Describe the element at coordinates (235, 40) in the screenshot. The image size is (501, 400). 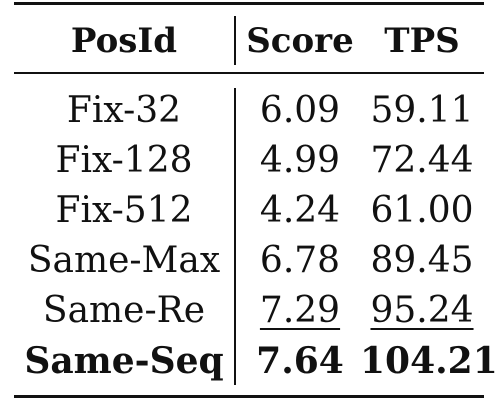
I see `header-column-divider` at that location.